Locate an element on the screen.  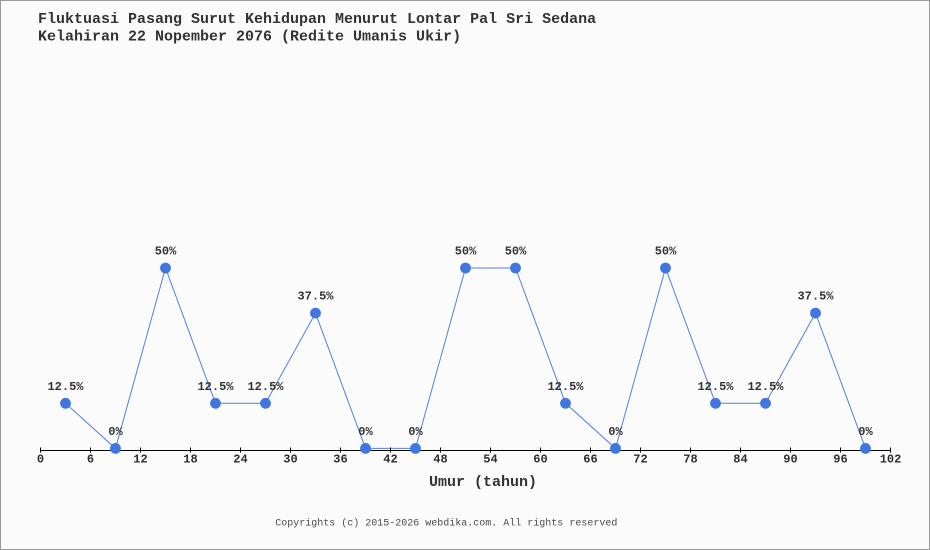
svg-text: 0 is located at coordinates (40, 460).